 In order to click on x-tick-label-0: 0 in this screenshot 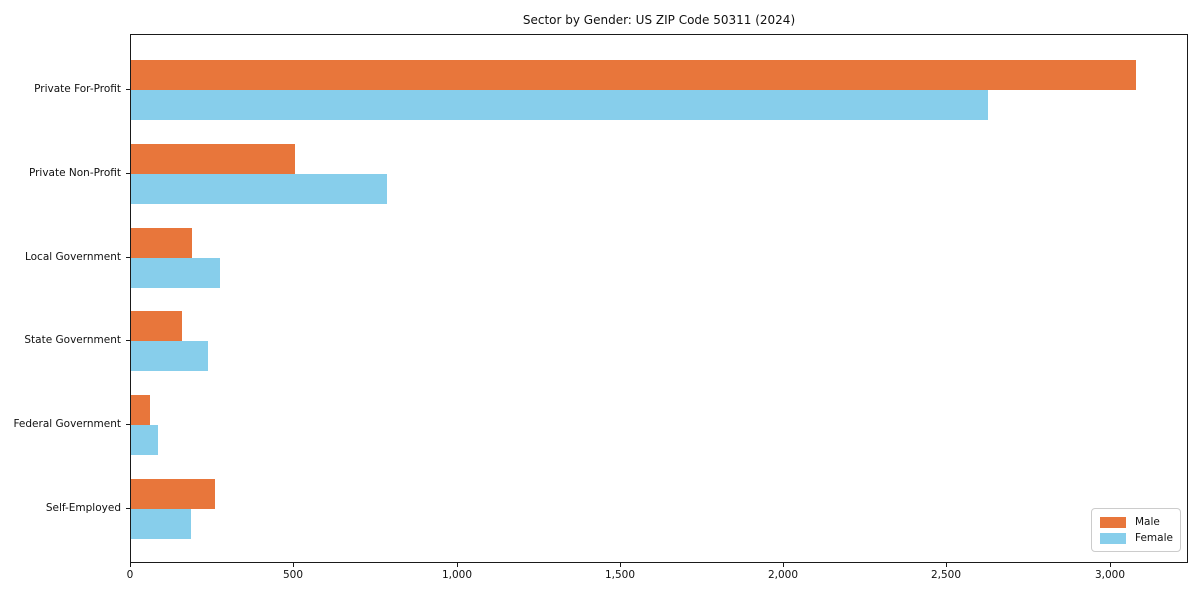, I will do `click(130, 575)`.